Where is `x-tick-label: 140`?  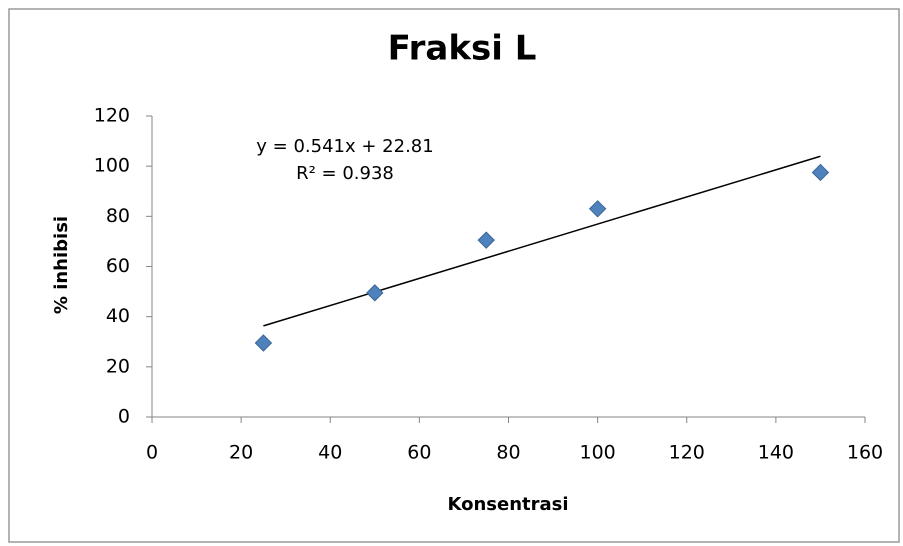 x-tick-label: 140 is located at coordinates (776, 453).